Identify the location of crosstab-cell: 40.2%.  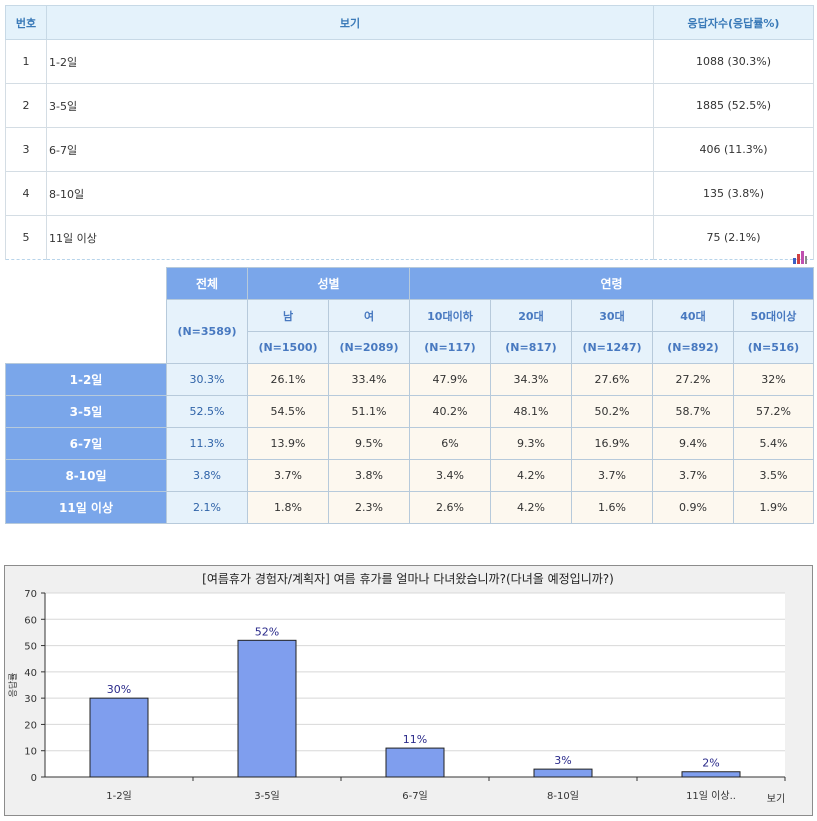
(450, 411).